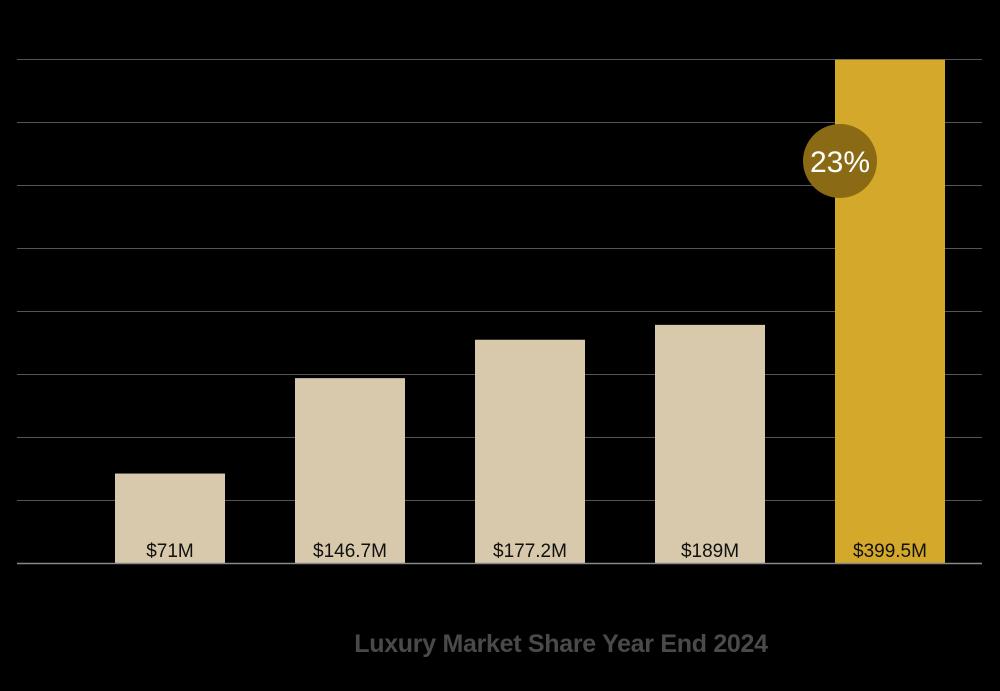 The image size is (1000, 691). I want to click on chart-title: Luxury Market Share Year End 2024, so click(561, 644).